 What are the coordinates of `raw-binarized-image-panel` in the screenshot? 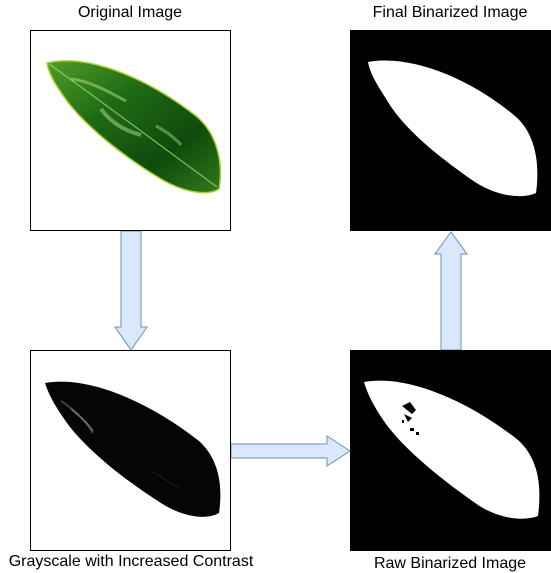 It's located at (450, 450).